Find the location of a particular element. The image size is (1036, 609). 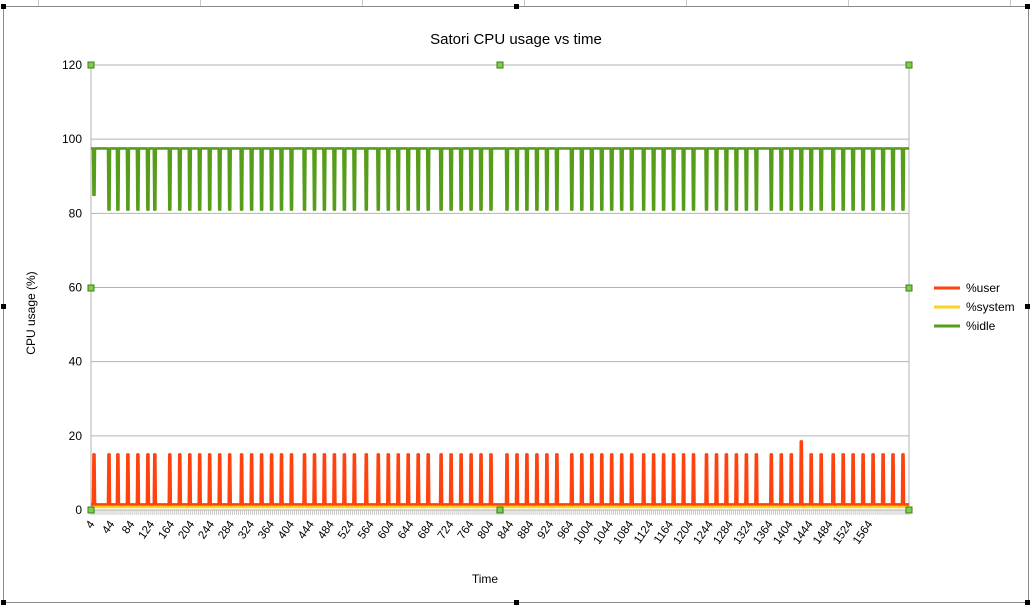

x-tick-label: 764 is located at coordinates (466, 529).